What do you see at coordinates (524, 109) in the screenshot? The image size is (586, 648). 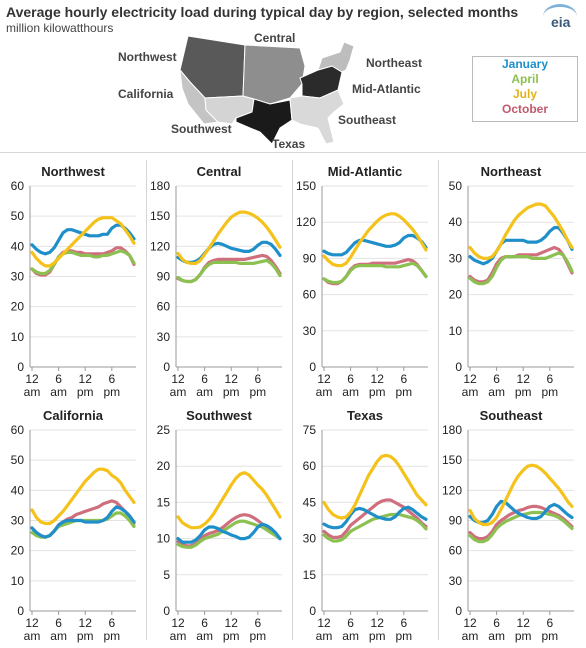 I see `legend-entry-october: October` at bounding box center [524, 109].